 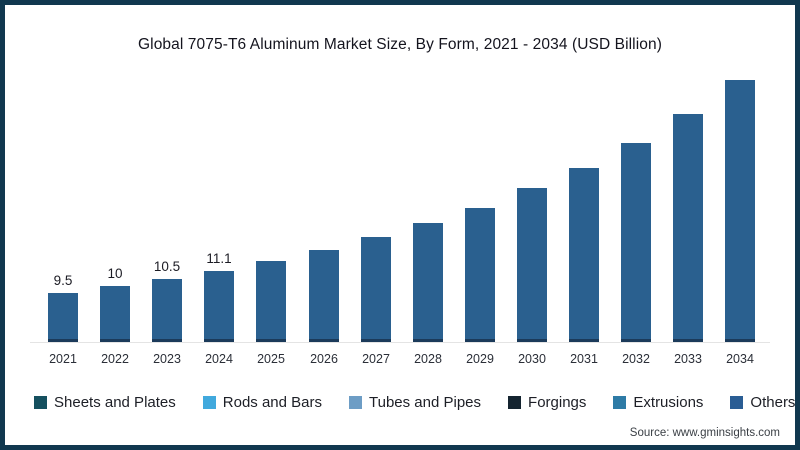 I want to click on x-axis-tick-label: 2030, so click(x=532, y=359).